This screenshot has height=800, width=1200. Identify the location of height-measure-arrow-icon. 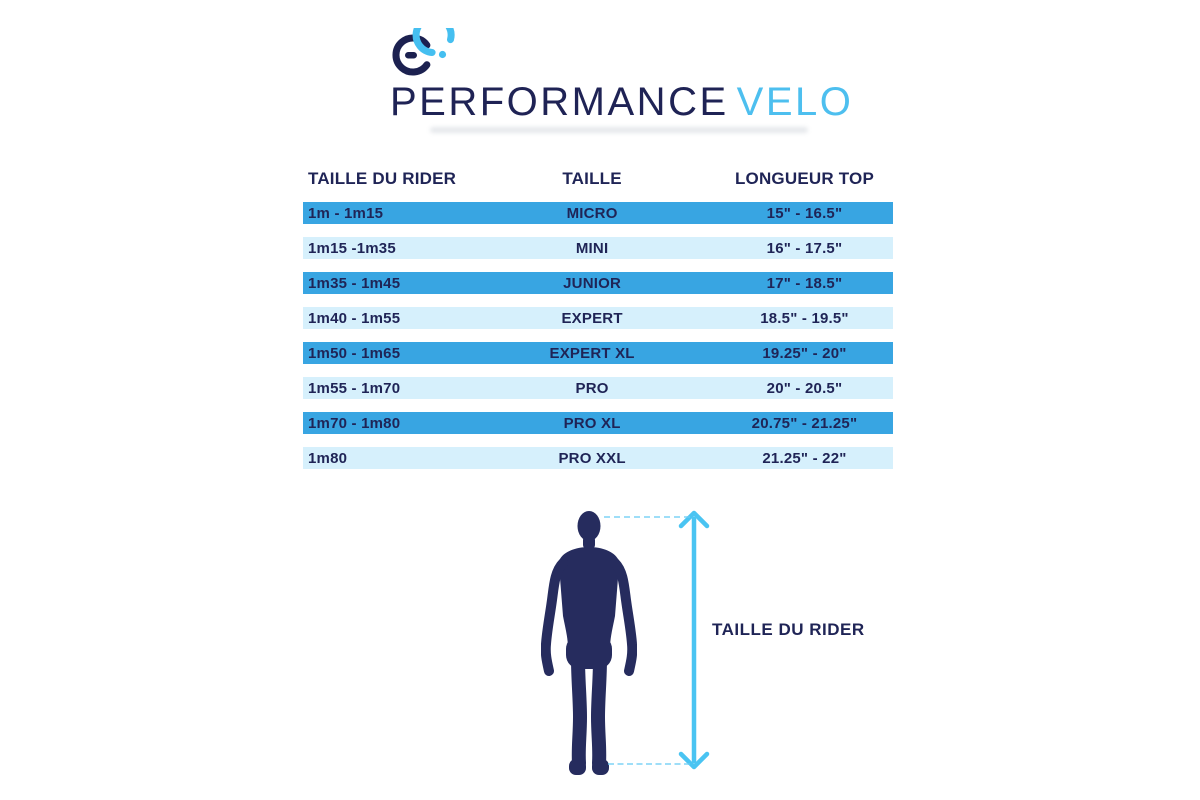
(694, 640).